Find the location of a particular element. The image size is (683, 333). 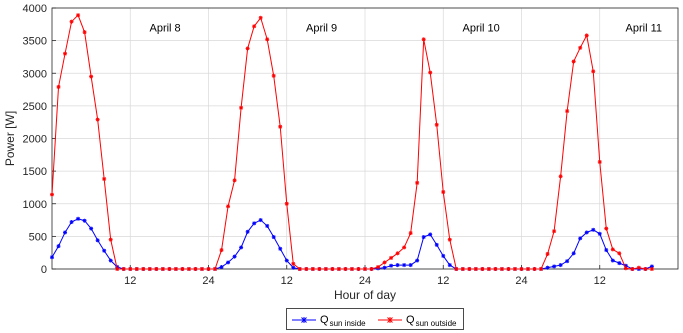

annotation-label: April 11 is located at coordinates (644, 29).